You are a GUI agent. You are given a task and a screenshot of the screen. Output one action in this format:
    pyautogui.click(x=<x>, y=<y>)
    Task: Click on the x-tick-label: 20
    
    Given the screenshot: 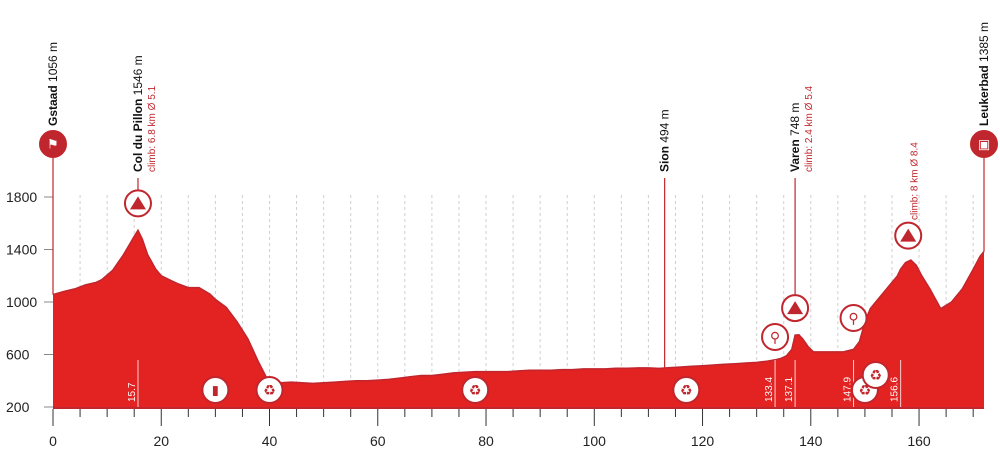 What is the action you would take?
    pyautogui.click(x=161, y=441)
    